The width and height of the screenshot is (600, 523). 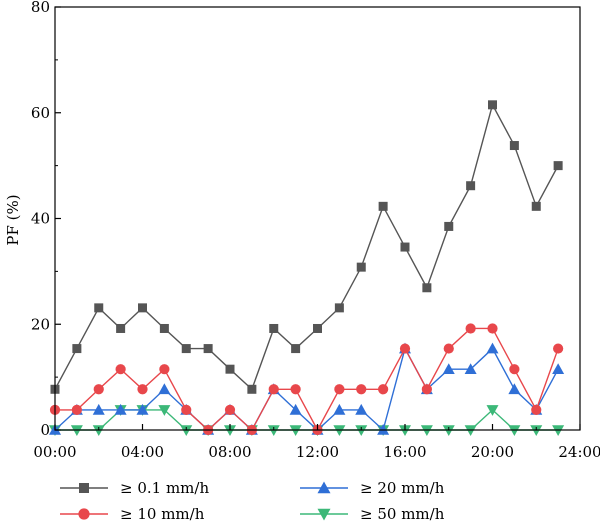 What do you see at coordinates (40, 8) in the screenshot?
I see `y-tick-label: 80` at bounding box center [40, 8].